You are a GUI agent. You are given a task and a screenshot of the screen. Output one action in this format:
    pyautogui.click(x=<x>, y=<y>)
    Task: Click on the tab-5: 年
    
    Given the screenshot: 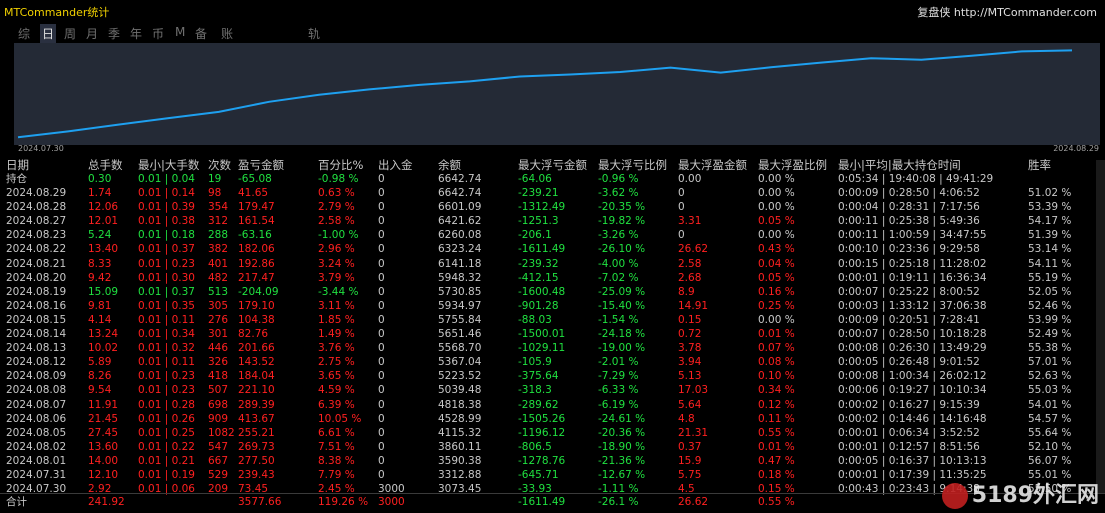 What is the action you would take?
    pyautogui.click(x=136, y=34)
    